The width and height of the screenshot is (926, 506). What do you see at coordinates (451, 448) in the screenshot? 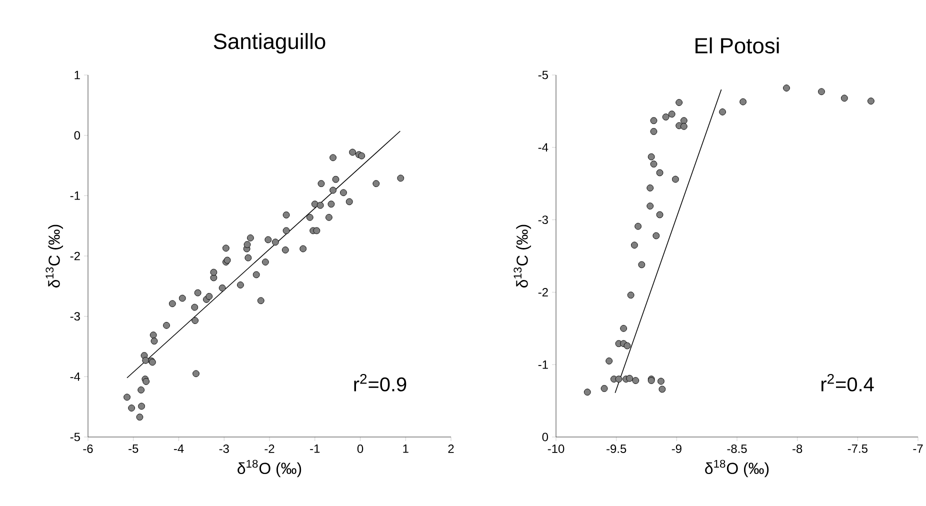
I see `x-tick-label: 2` at bounding box center [451, 448].